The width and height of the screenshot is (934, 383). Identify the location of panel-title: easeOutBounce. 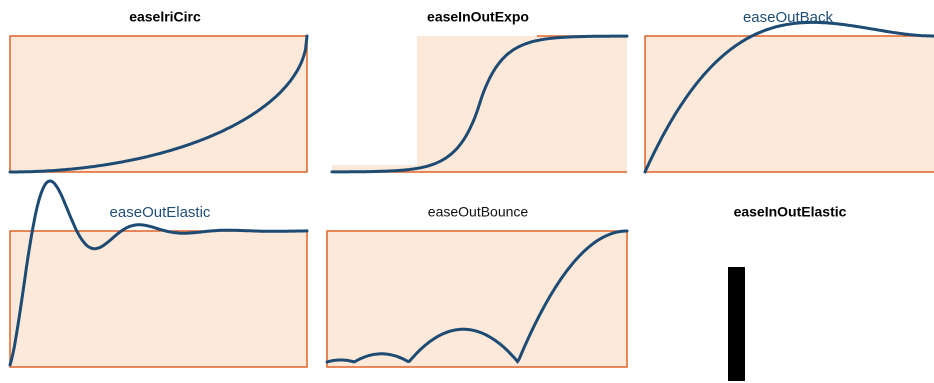
(478, 212).